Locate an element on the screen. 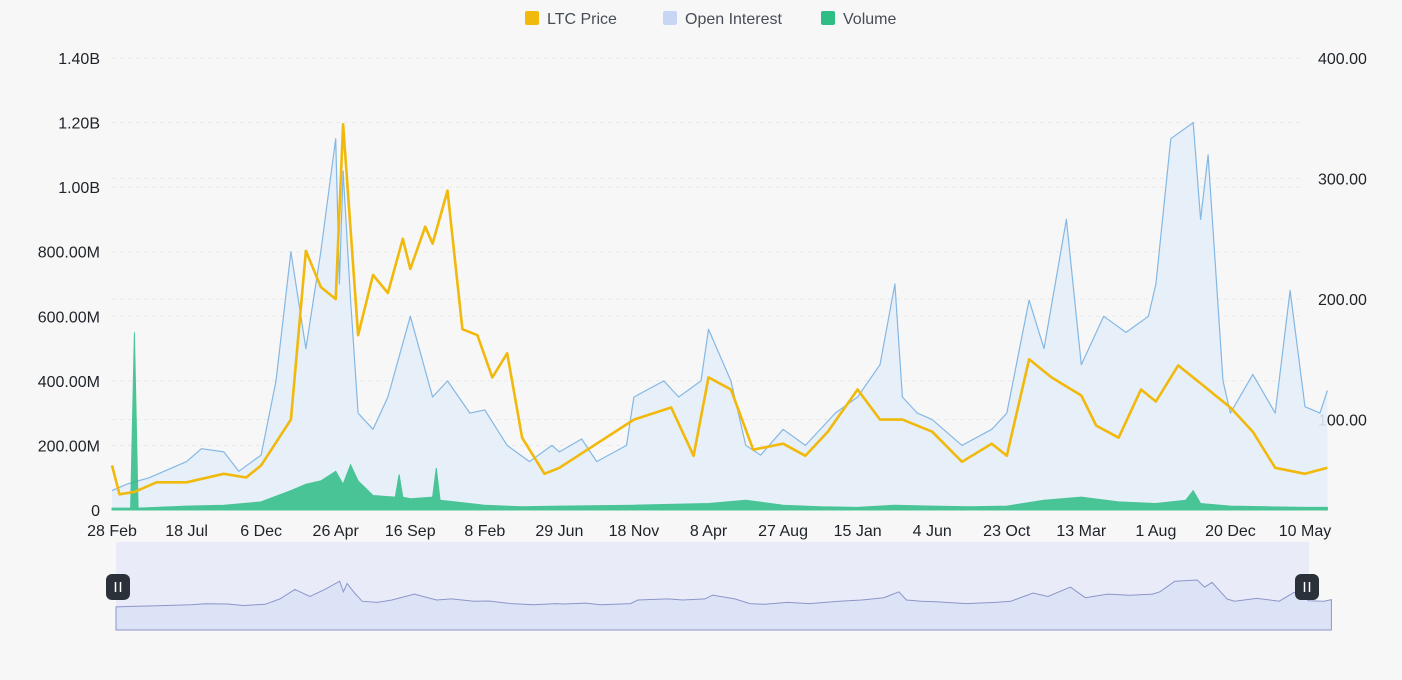 The image size is (1402, 680). legend: LTC Price Open Interest Volume is located at coordinates (710, 19).